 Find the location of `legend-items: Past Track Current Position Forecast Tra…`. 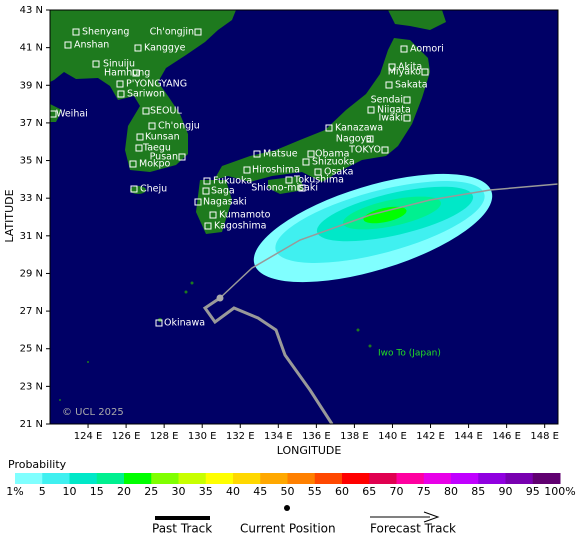

legend-items: Past Track Current Position Forecast Tra… is located at coordinates (304, 520).